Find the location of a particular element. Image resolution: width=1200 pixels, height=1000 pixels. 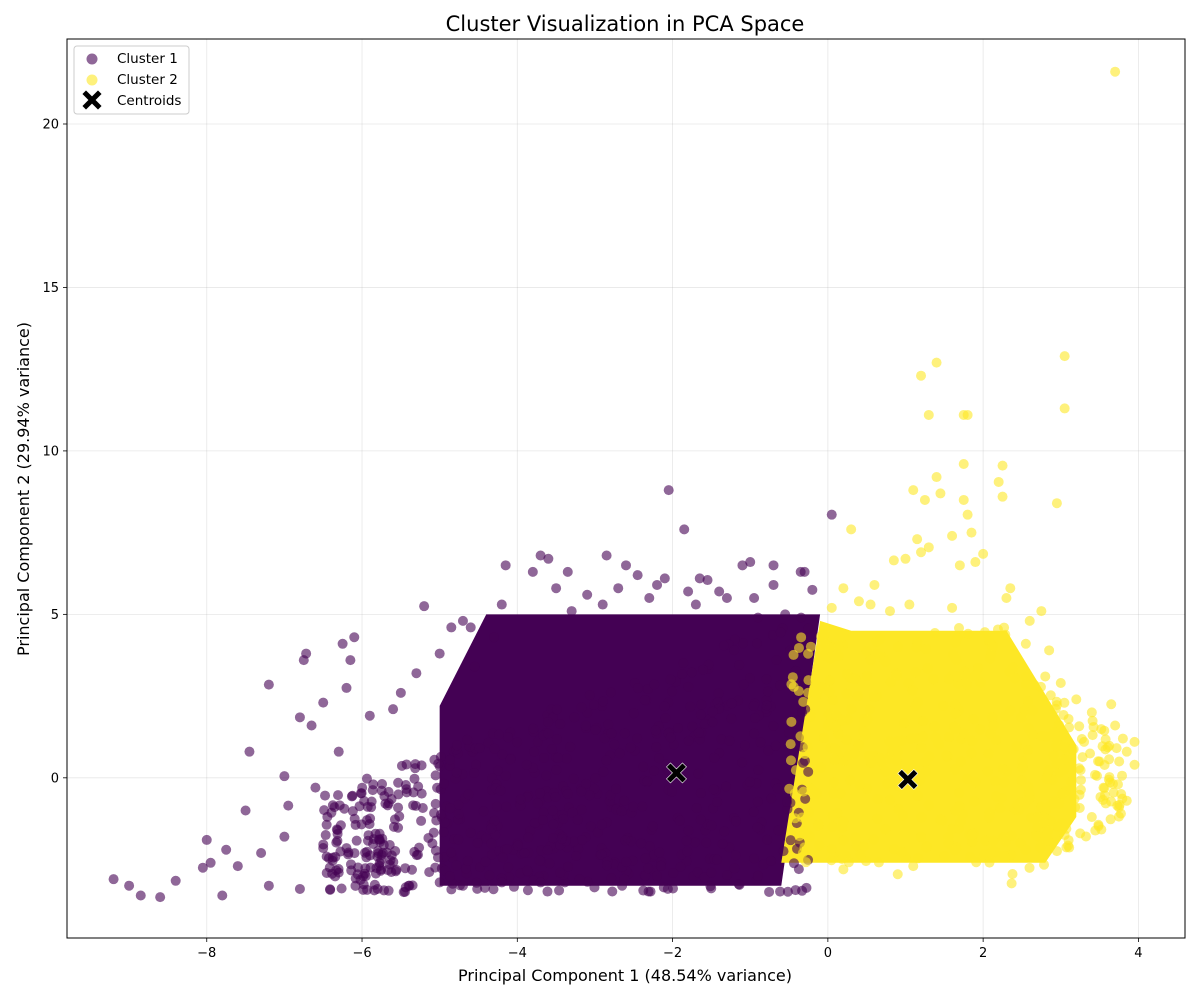

y-axis-label: Principal Component 2 (29.94% variance) is located at coordinates (23, 489).